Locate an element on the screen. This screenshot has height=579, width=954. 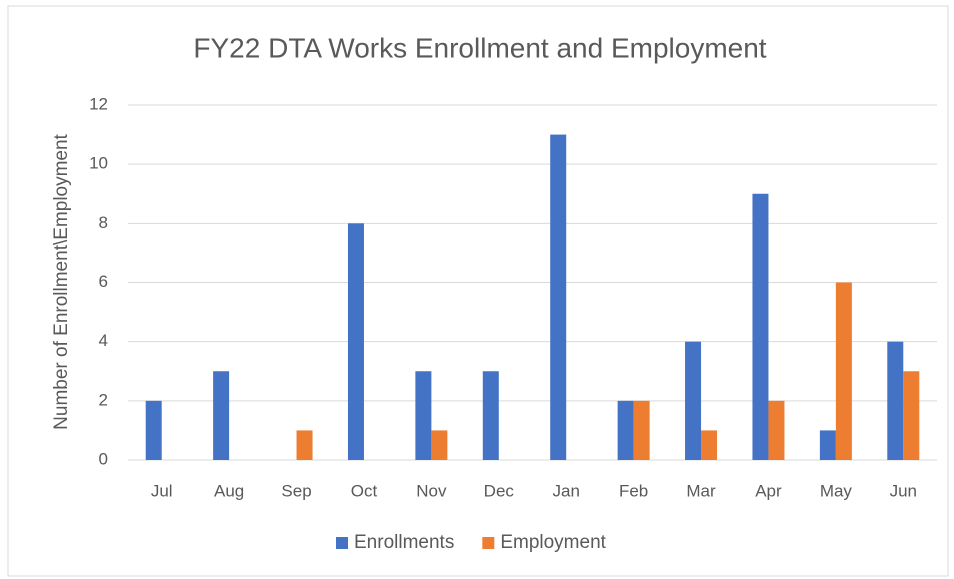
x-tick-label: Feb is located at coordinates (633, 490).